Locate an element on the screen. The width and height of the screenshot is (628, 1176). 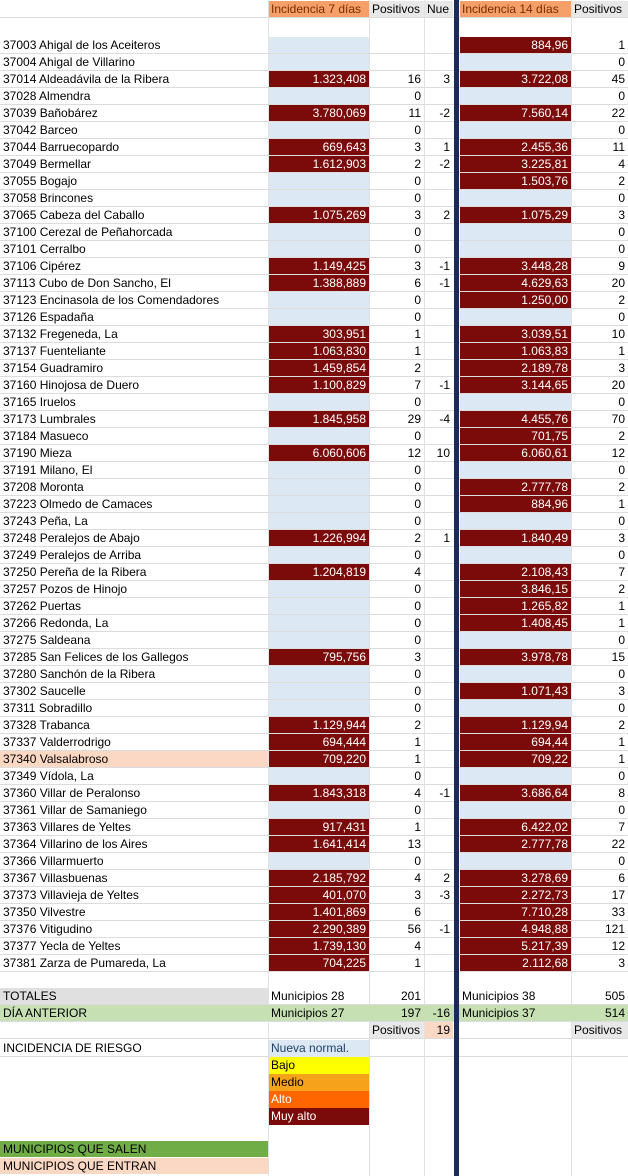
incidence-14-cell: 1.265,82 is located at coordinates (515, 606).